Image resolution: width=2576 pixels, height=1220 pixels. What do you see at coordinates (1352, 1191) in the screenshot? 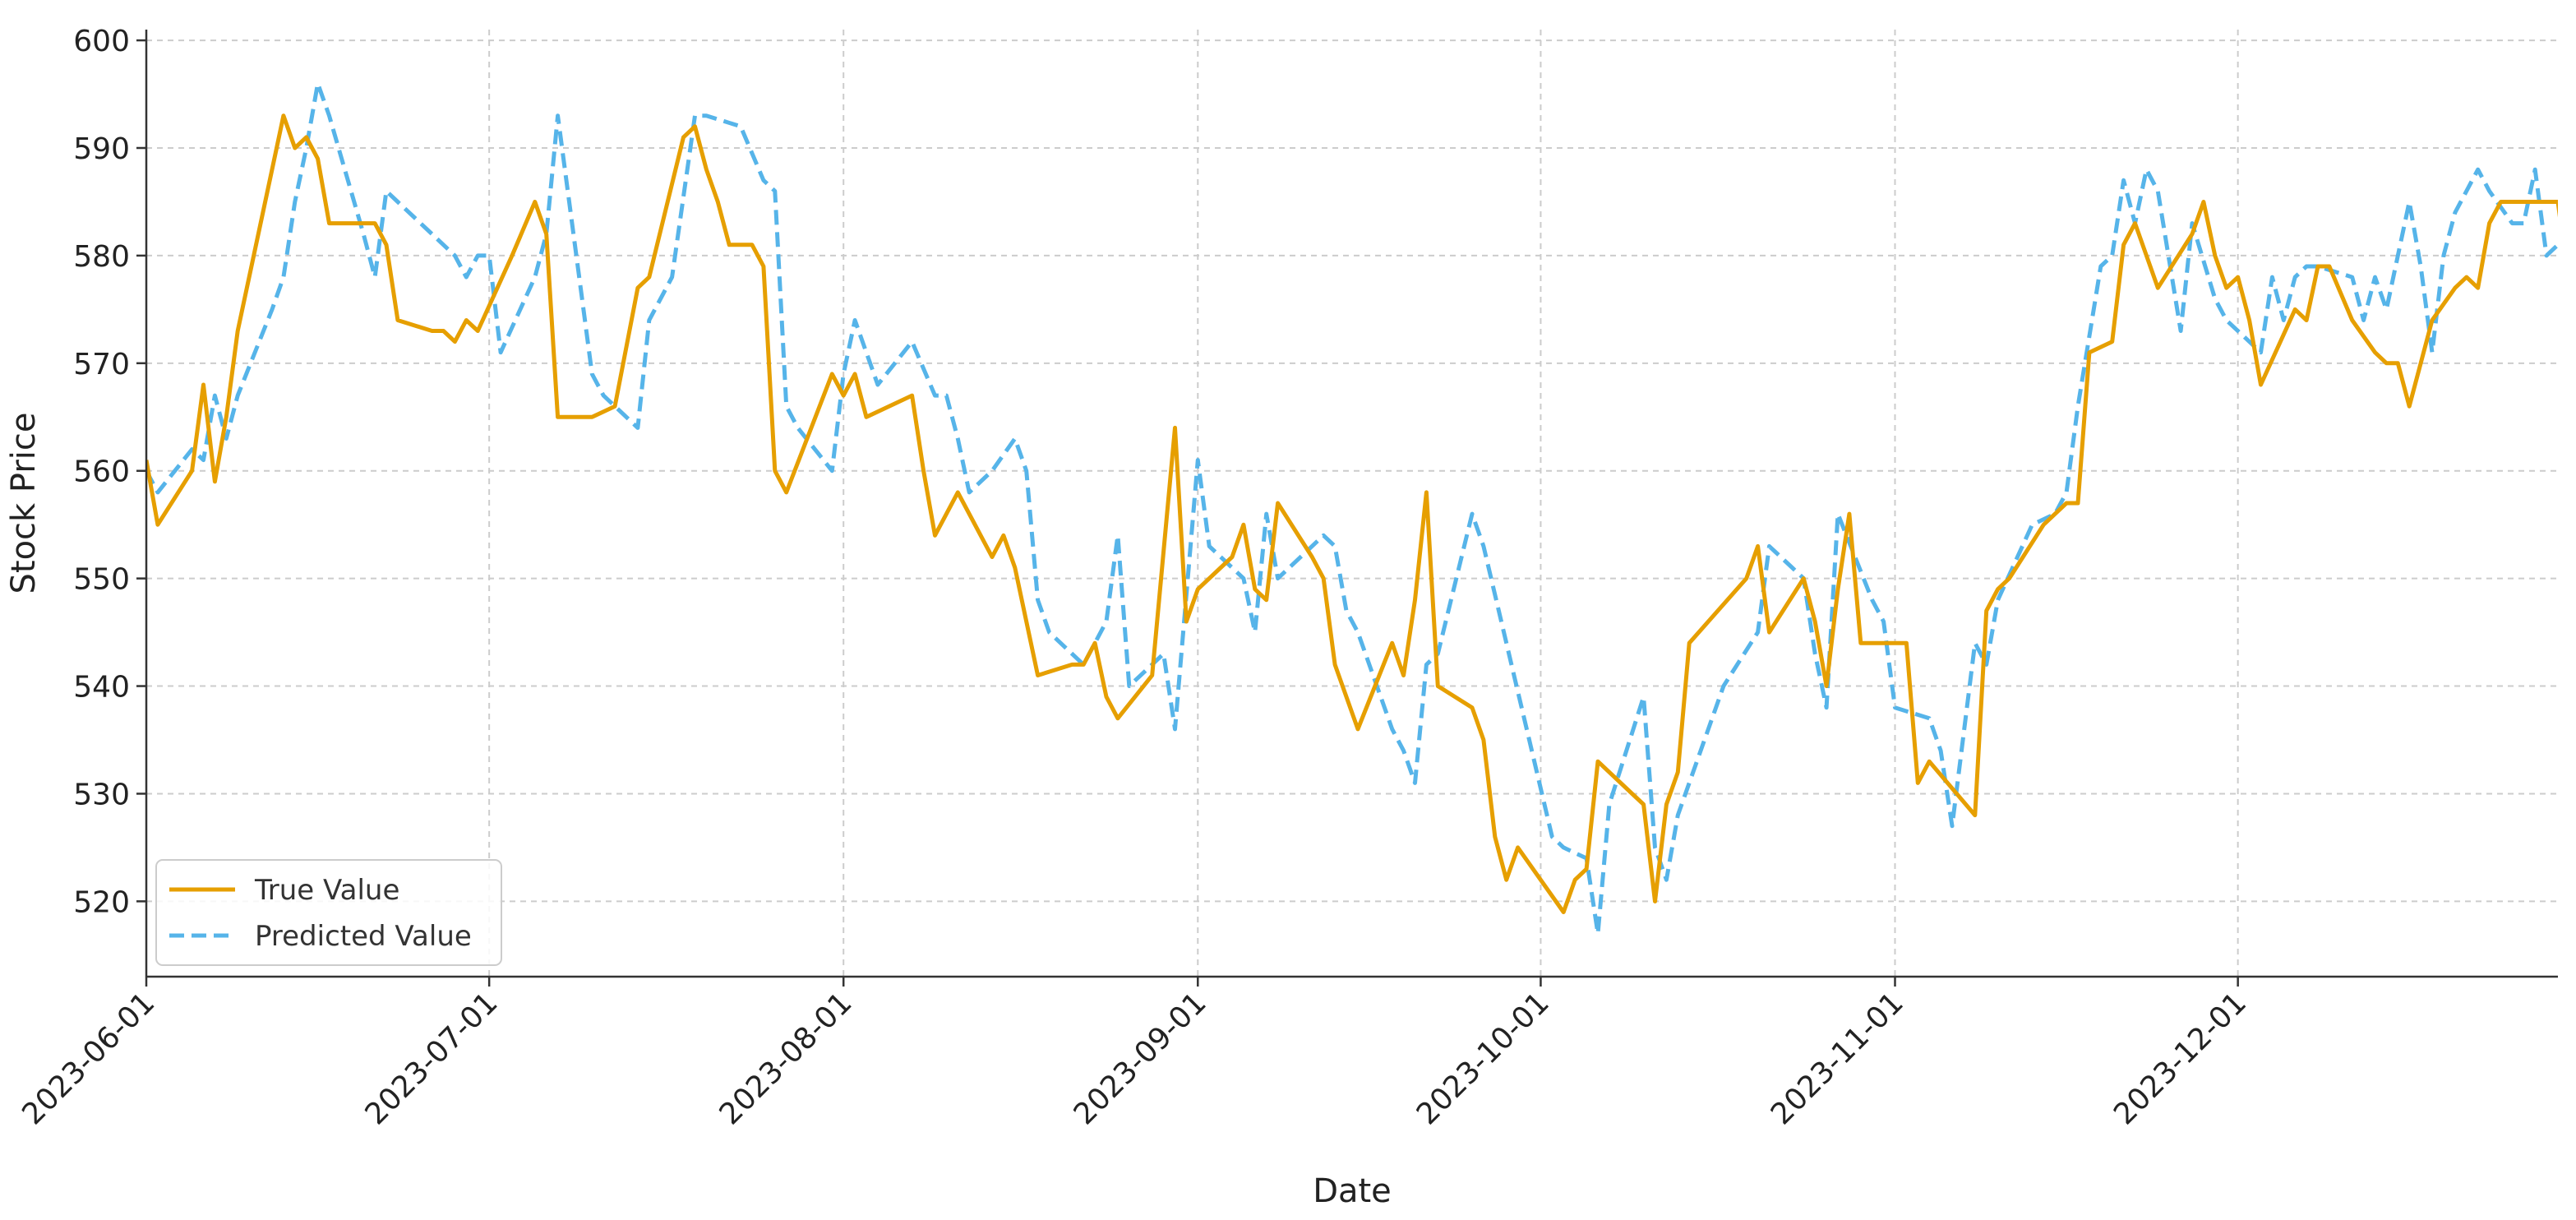
I see `x-axis-title: Date` at bounding box center [1352, 1191].